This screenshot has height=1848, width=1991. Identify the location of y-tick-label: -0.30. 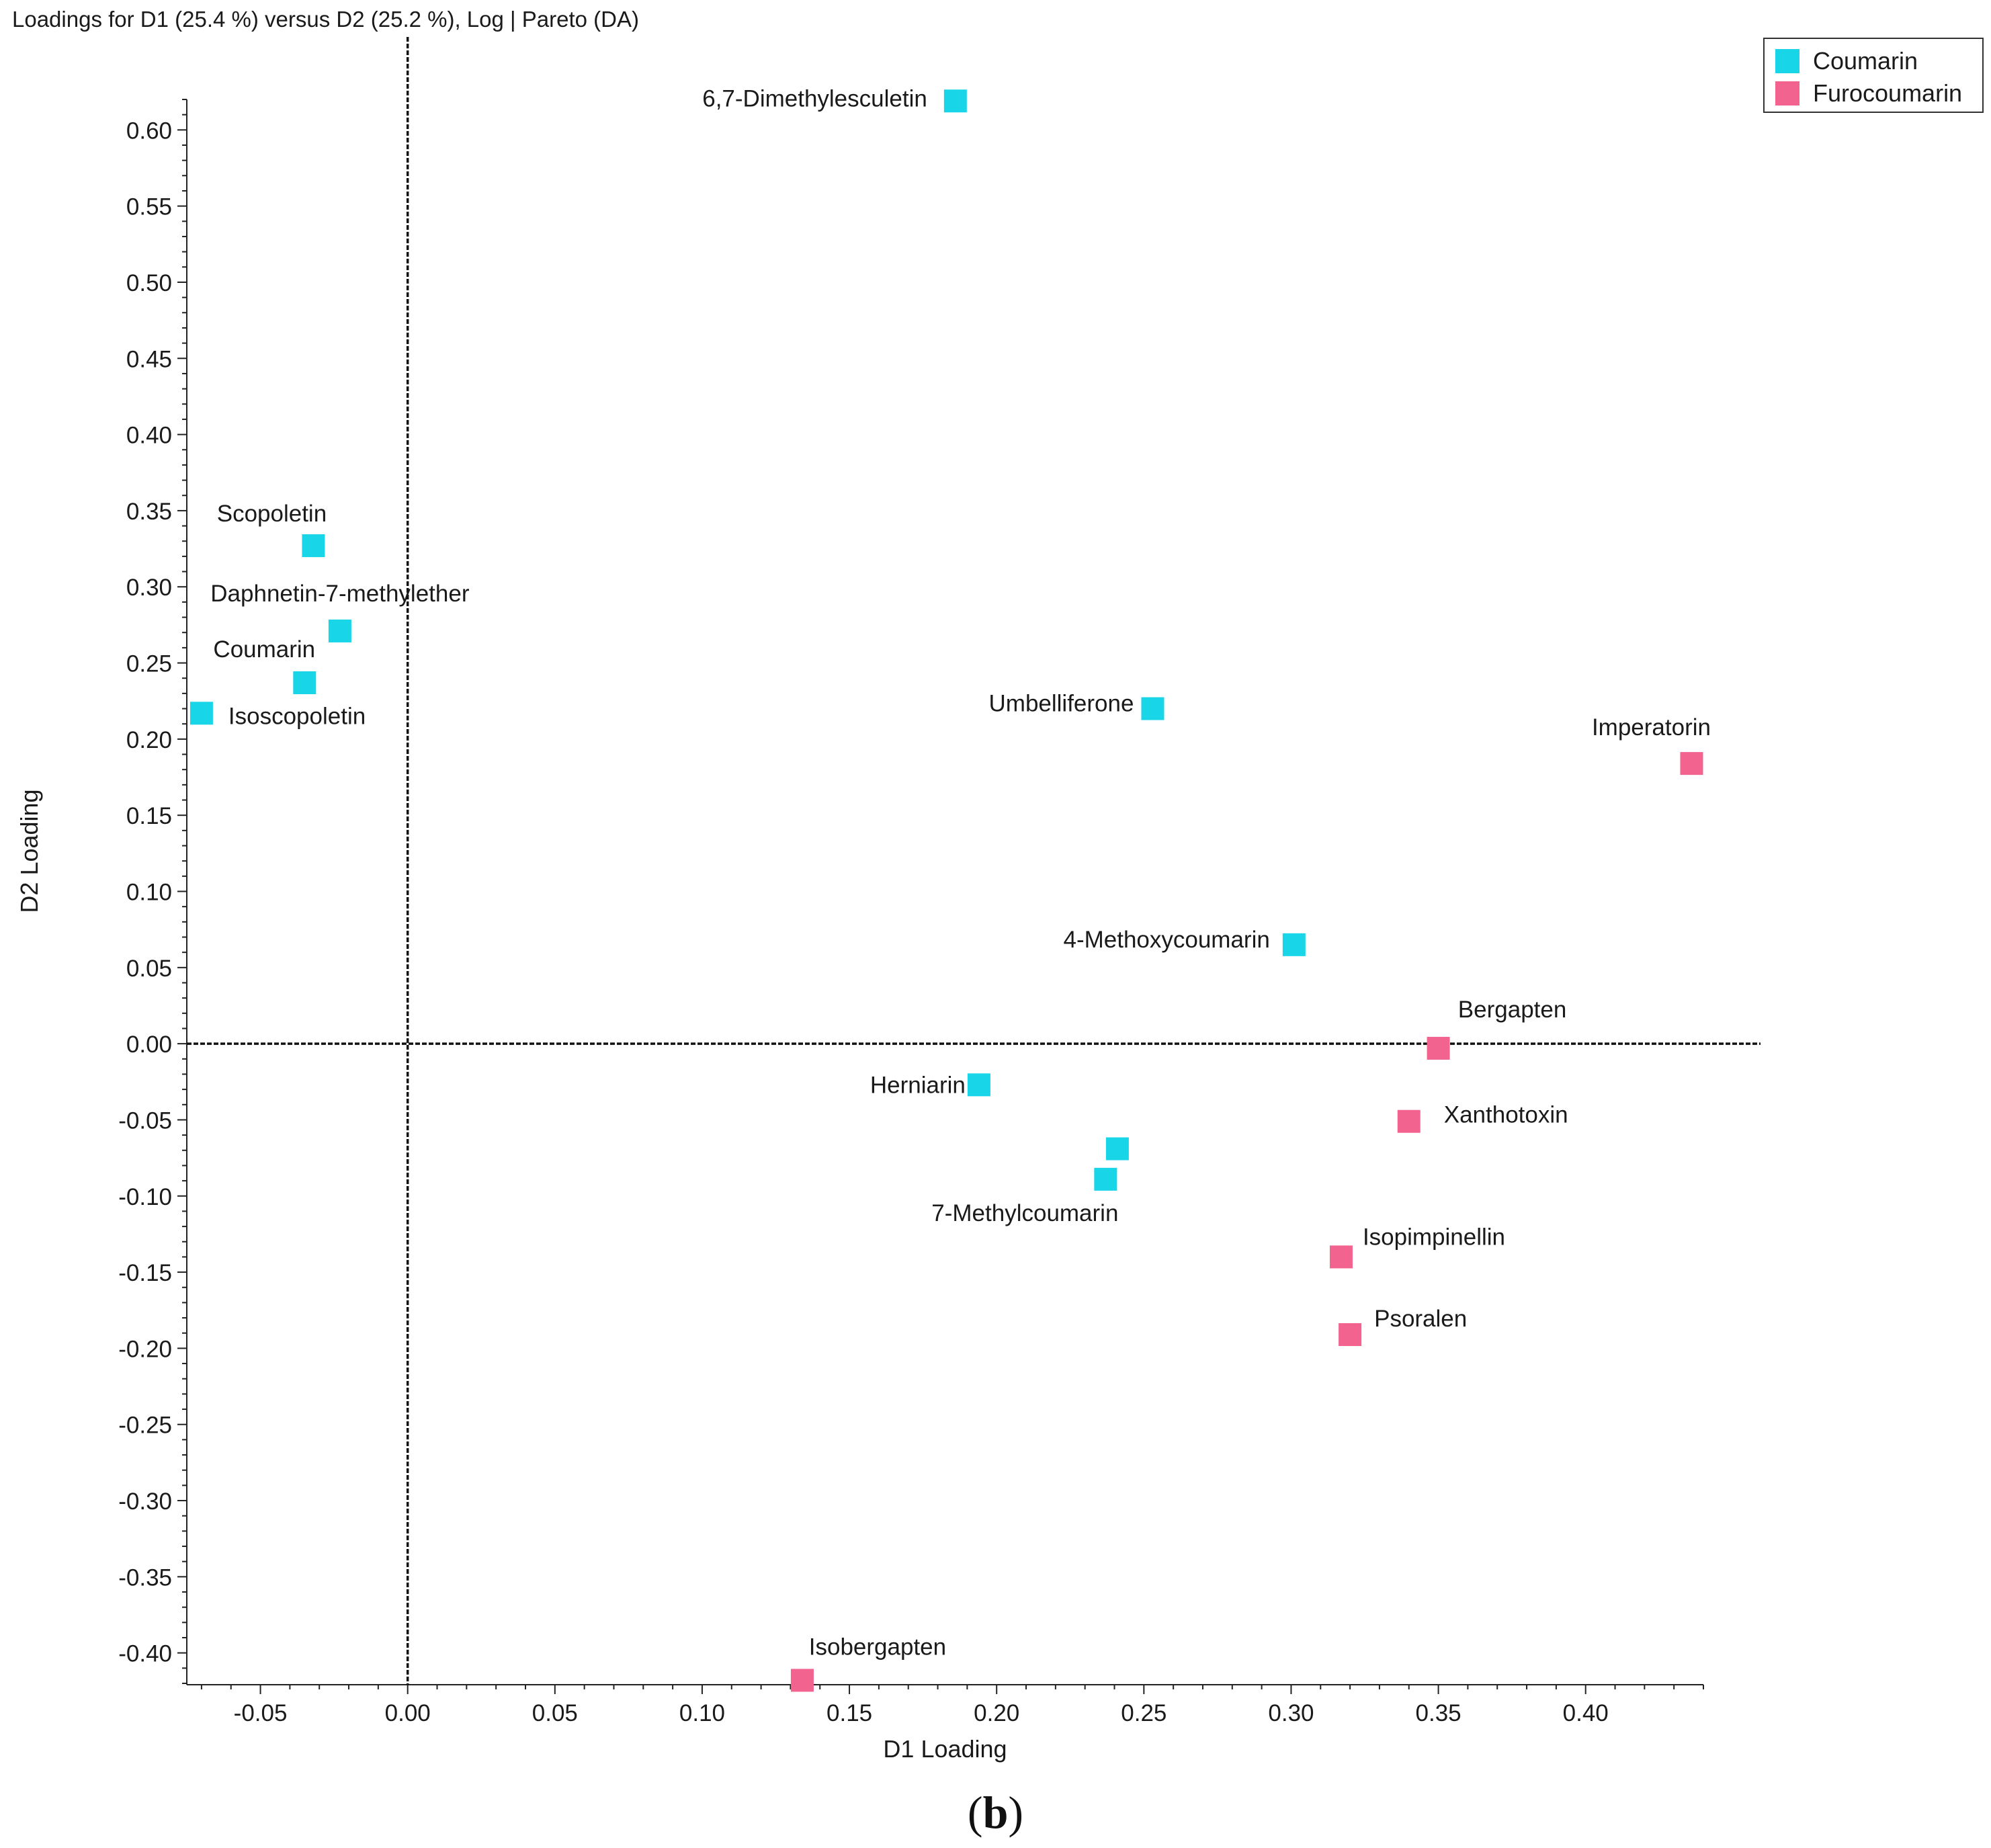
(145, 1501).